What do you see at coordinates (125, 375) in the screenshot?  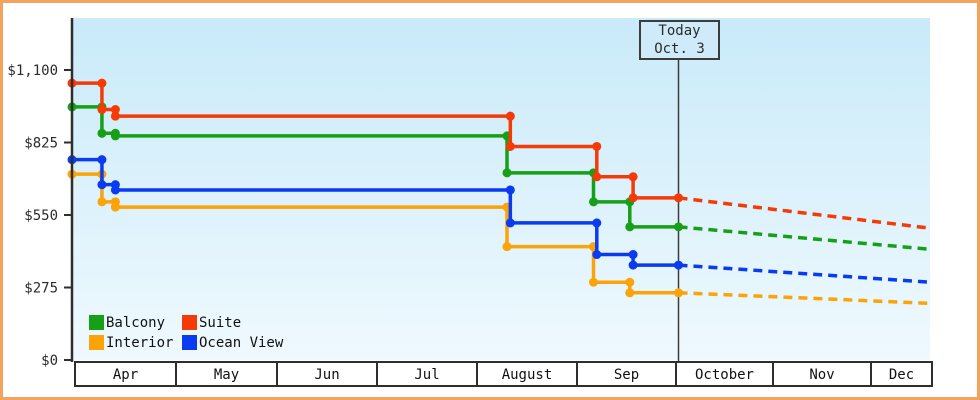 I see `month-label-apr: Apr` at bounding box center [125, 375].